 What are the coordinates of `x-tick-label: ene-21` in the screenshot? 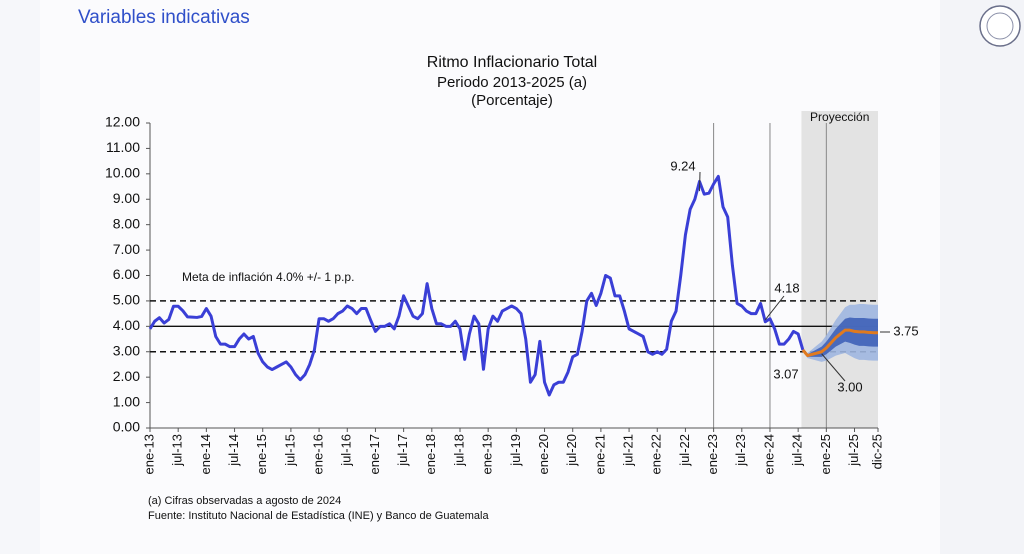 It's located at (599, 454).